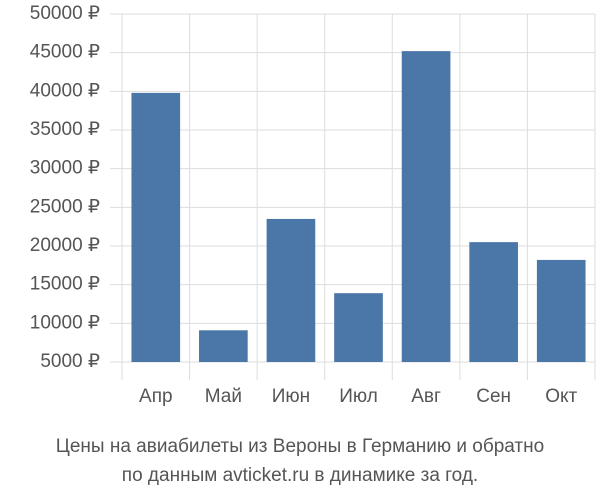 This screenshot has height=500, width=600. What do you see at coordinates (65, 245) in the screenshot?
I see `y-tick-label: 20000 ₽` at bounding box center [65, 245].